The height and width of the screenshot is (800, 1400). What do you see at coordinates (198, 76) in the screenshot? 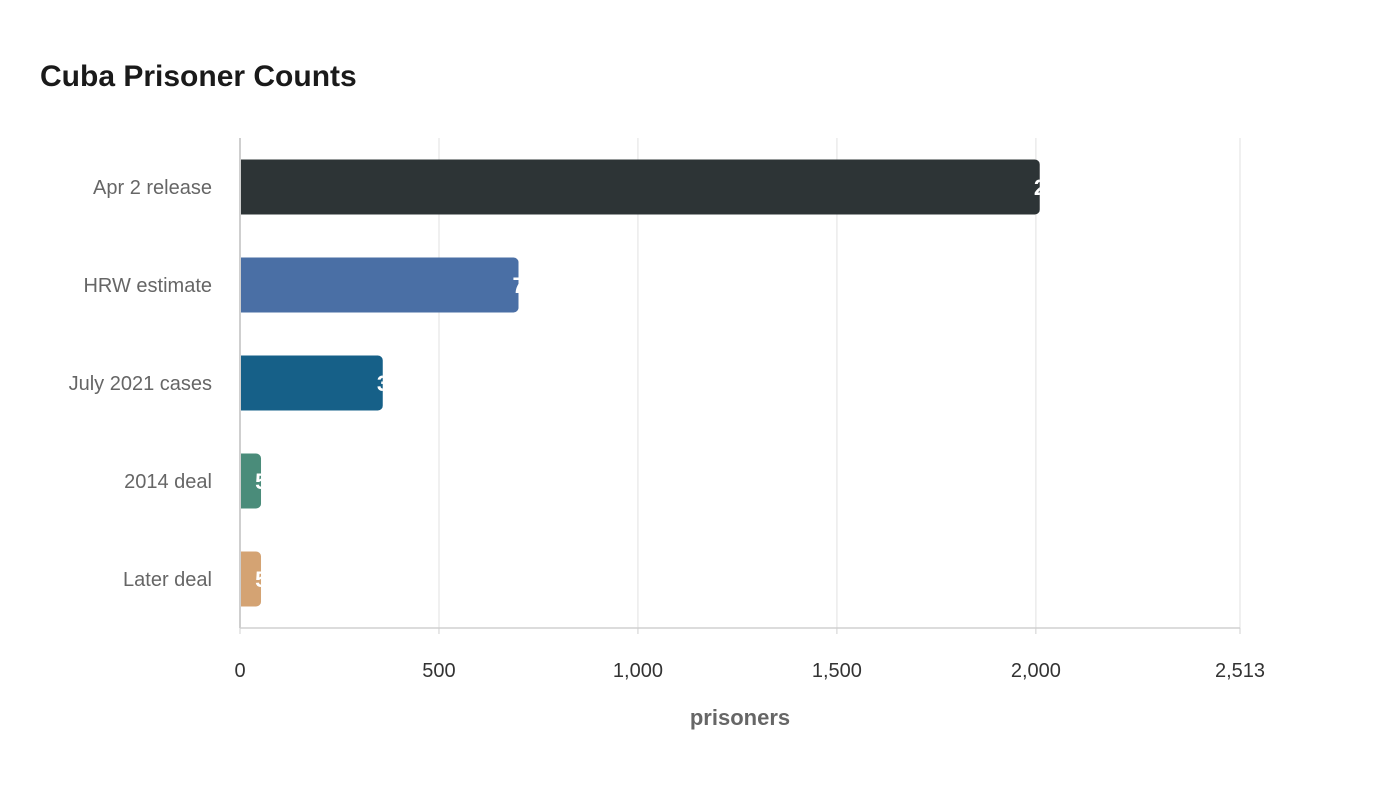
I see `chart-title: Cuba Prisoner Counts` at bounding box center [198, 76].